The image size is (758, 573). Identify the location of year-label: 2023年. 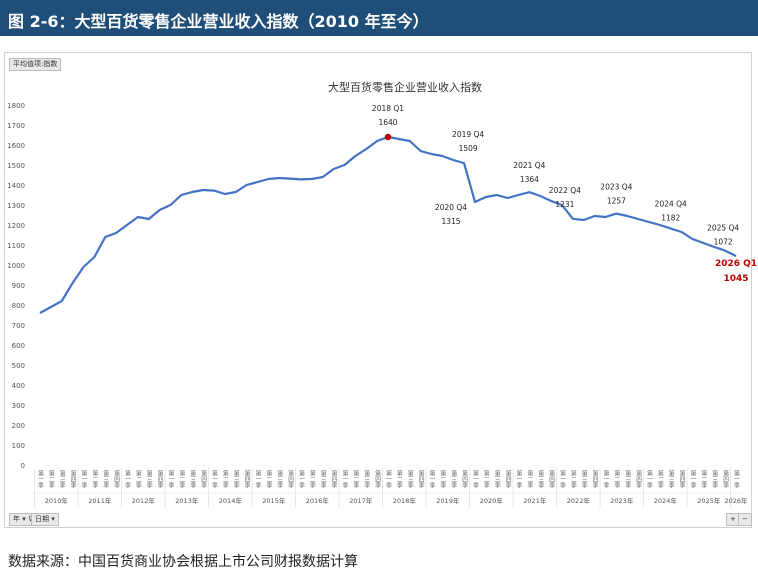
(622, 500).